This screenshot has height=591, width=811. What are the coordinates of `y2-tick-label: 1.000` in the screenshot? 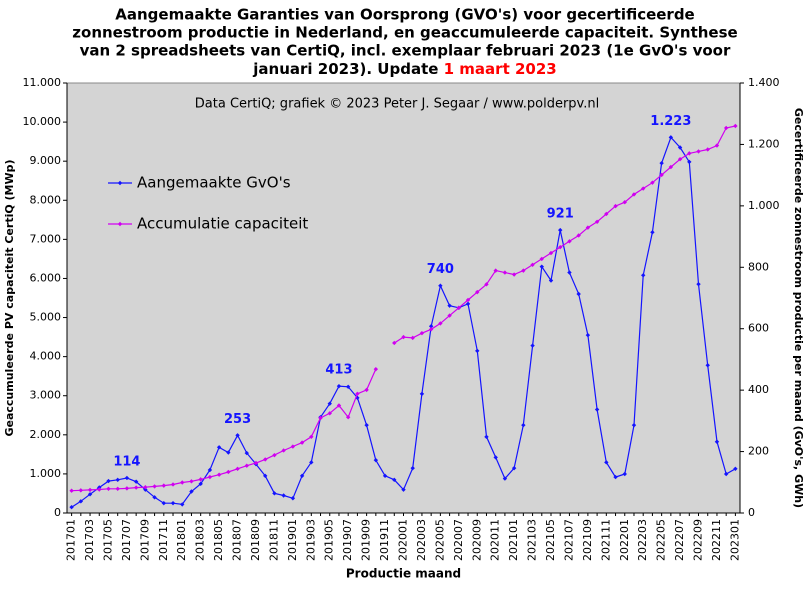 It's located at (764, 205).